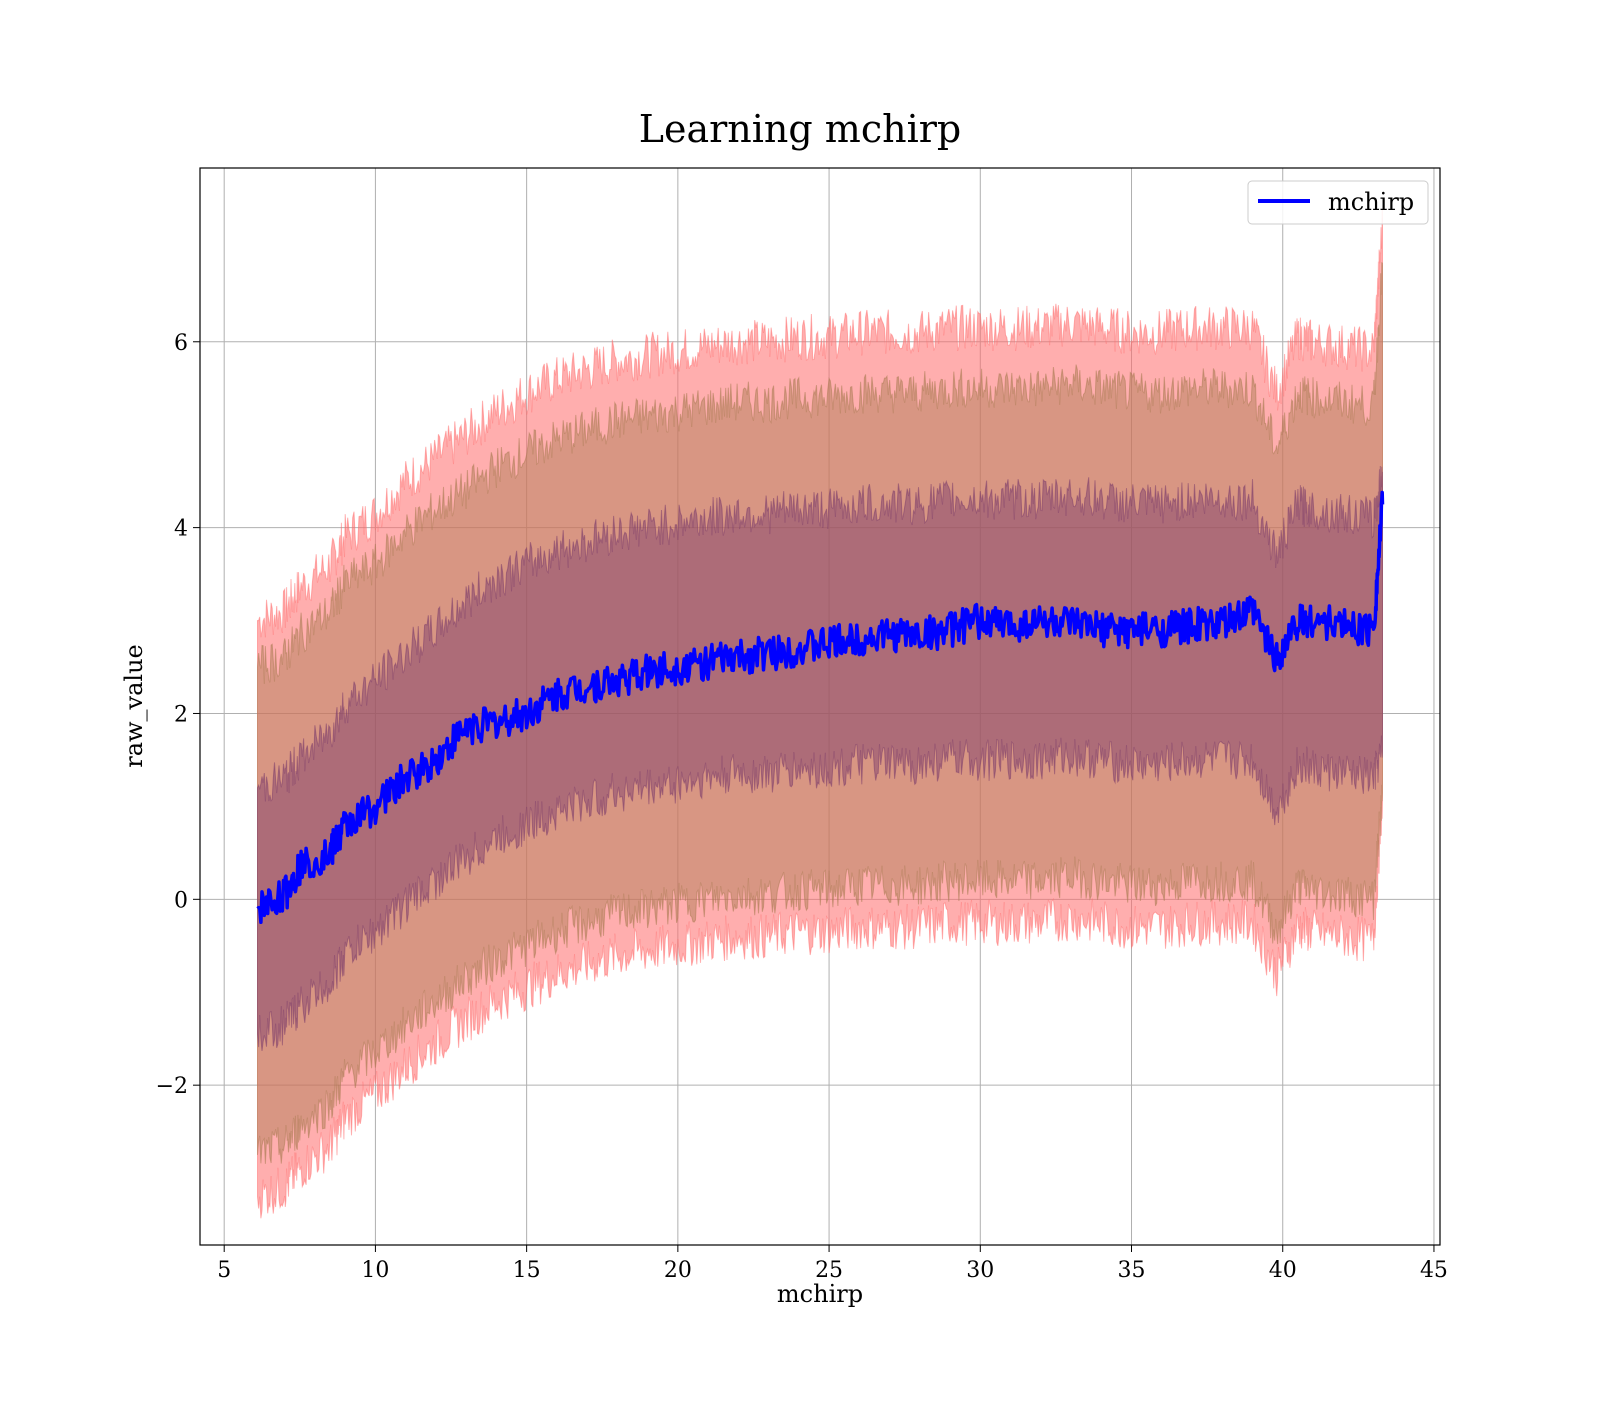 The width and height of the screenshot is (1600, 1405). What do you see at coordinates (375, 1270) in the screenshot?
I see `x-tick-label: 10` at bounding box center [375, 1270].